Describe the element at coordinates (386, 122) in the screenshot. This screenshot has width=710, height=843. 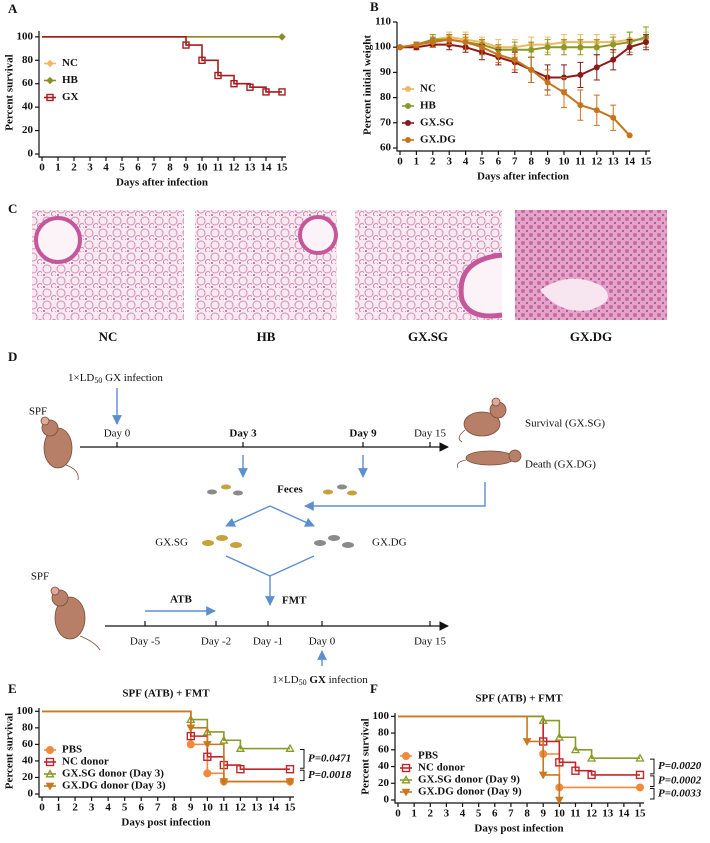
I see `y-tick-label: 70` at that location.